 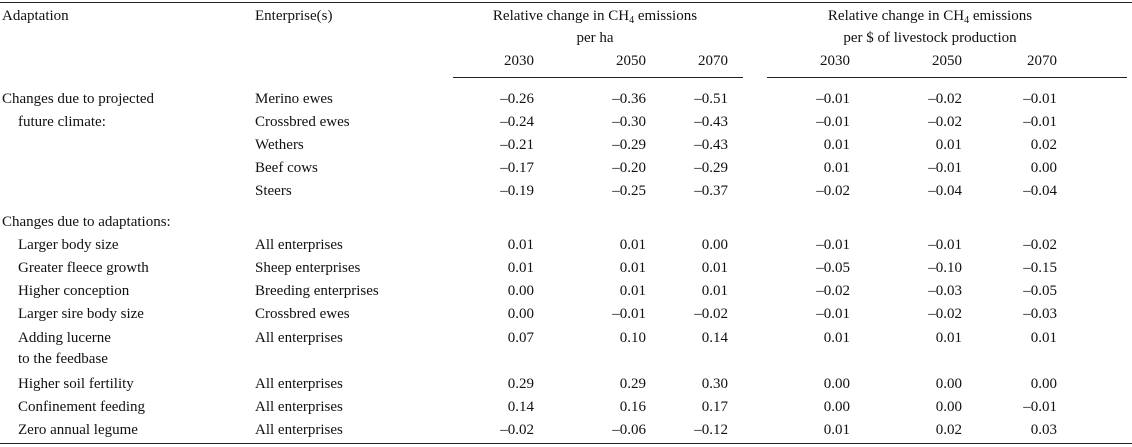 I want to click on value-cell: –0.04, so click(x=1040, y=191).